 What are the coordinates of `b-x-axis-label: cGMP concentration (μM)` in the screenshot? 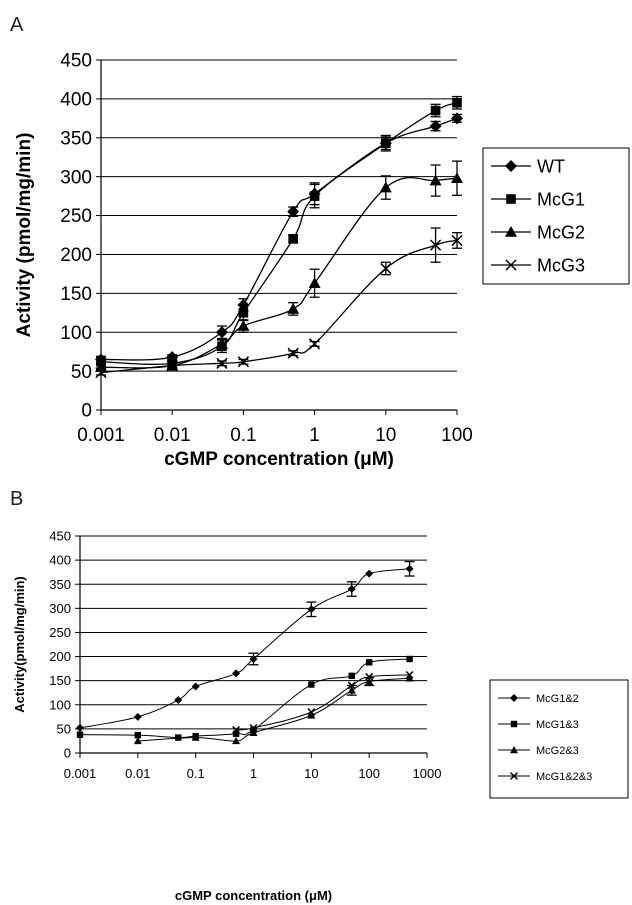 It's located at (253, 895).